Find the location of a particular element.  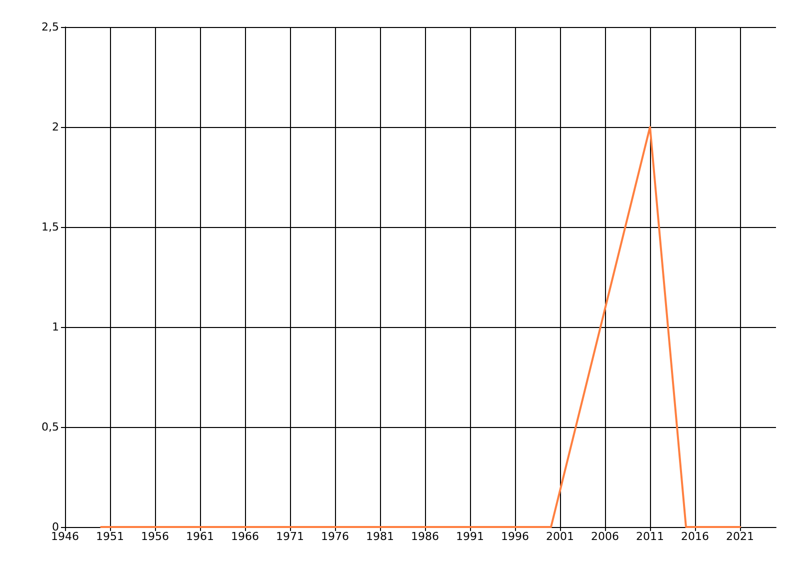

x-tick-label: 1986 is located at coordinates (425, 536).